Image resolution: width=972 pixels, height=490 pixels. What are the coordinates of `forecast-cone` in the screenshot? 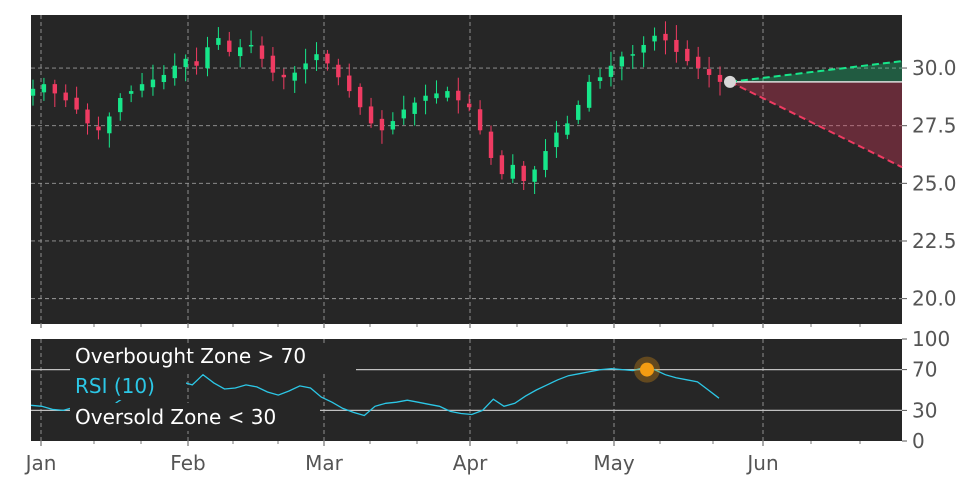 It's located at (813, 114).